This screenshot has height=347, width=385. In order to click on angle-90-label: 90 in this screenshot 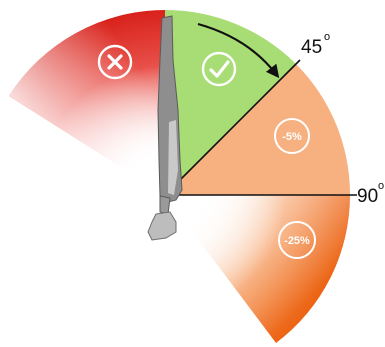, I will do `click(367, 196)`.